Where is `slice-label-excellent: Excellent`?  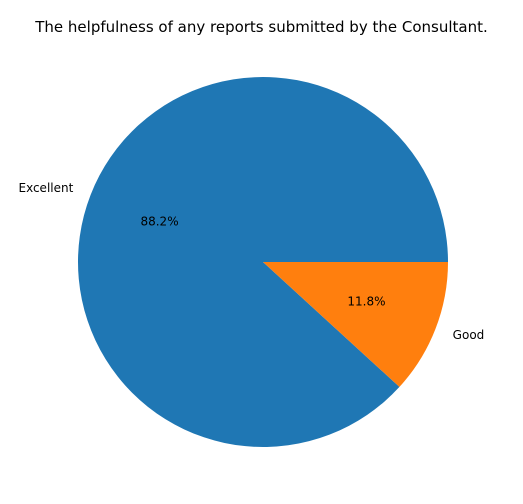 slice-label-excellent: Excellent is located at coordinates (45, 188).